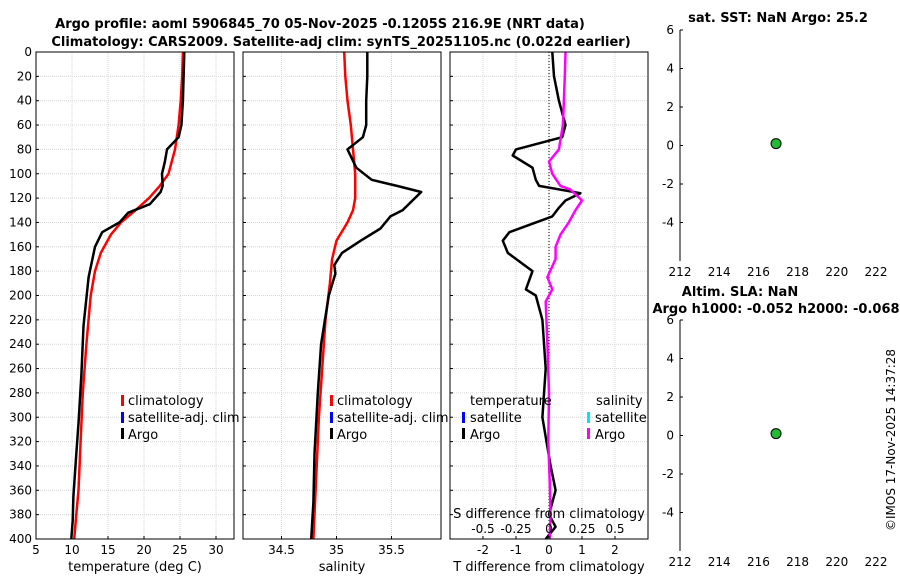  I want to click on legend-t-argo-swatch, so click(463, 433).